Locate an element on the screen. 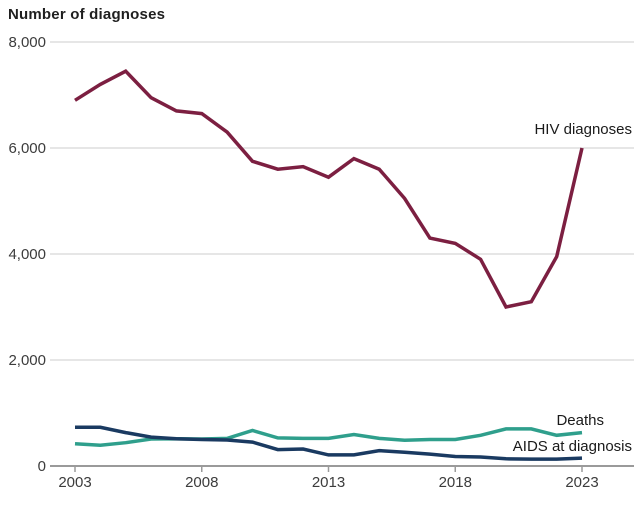 The height and width of the screenshot is (505, 634). x-axis-tick-label: 2023 is located at coordinates (581, 482).